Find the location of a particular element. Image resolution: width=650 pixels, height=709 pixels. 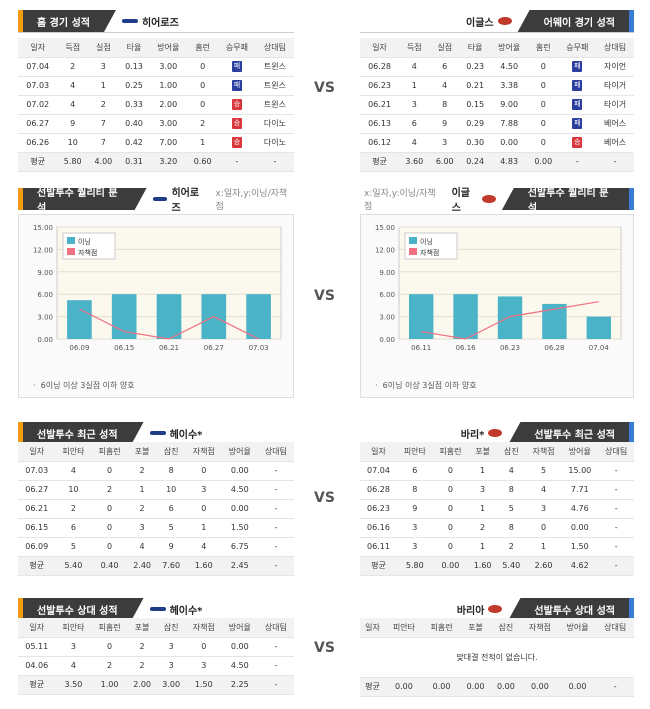

eagles-logo-icon is located at coordinates (504, 21).